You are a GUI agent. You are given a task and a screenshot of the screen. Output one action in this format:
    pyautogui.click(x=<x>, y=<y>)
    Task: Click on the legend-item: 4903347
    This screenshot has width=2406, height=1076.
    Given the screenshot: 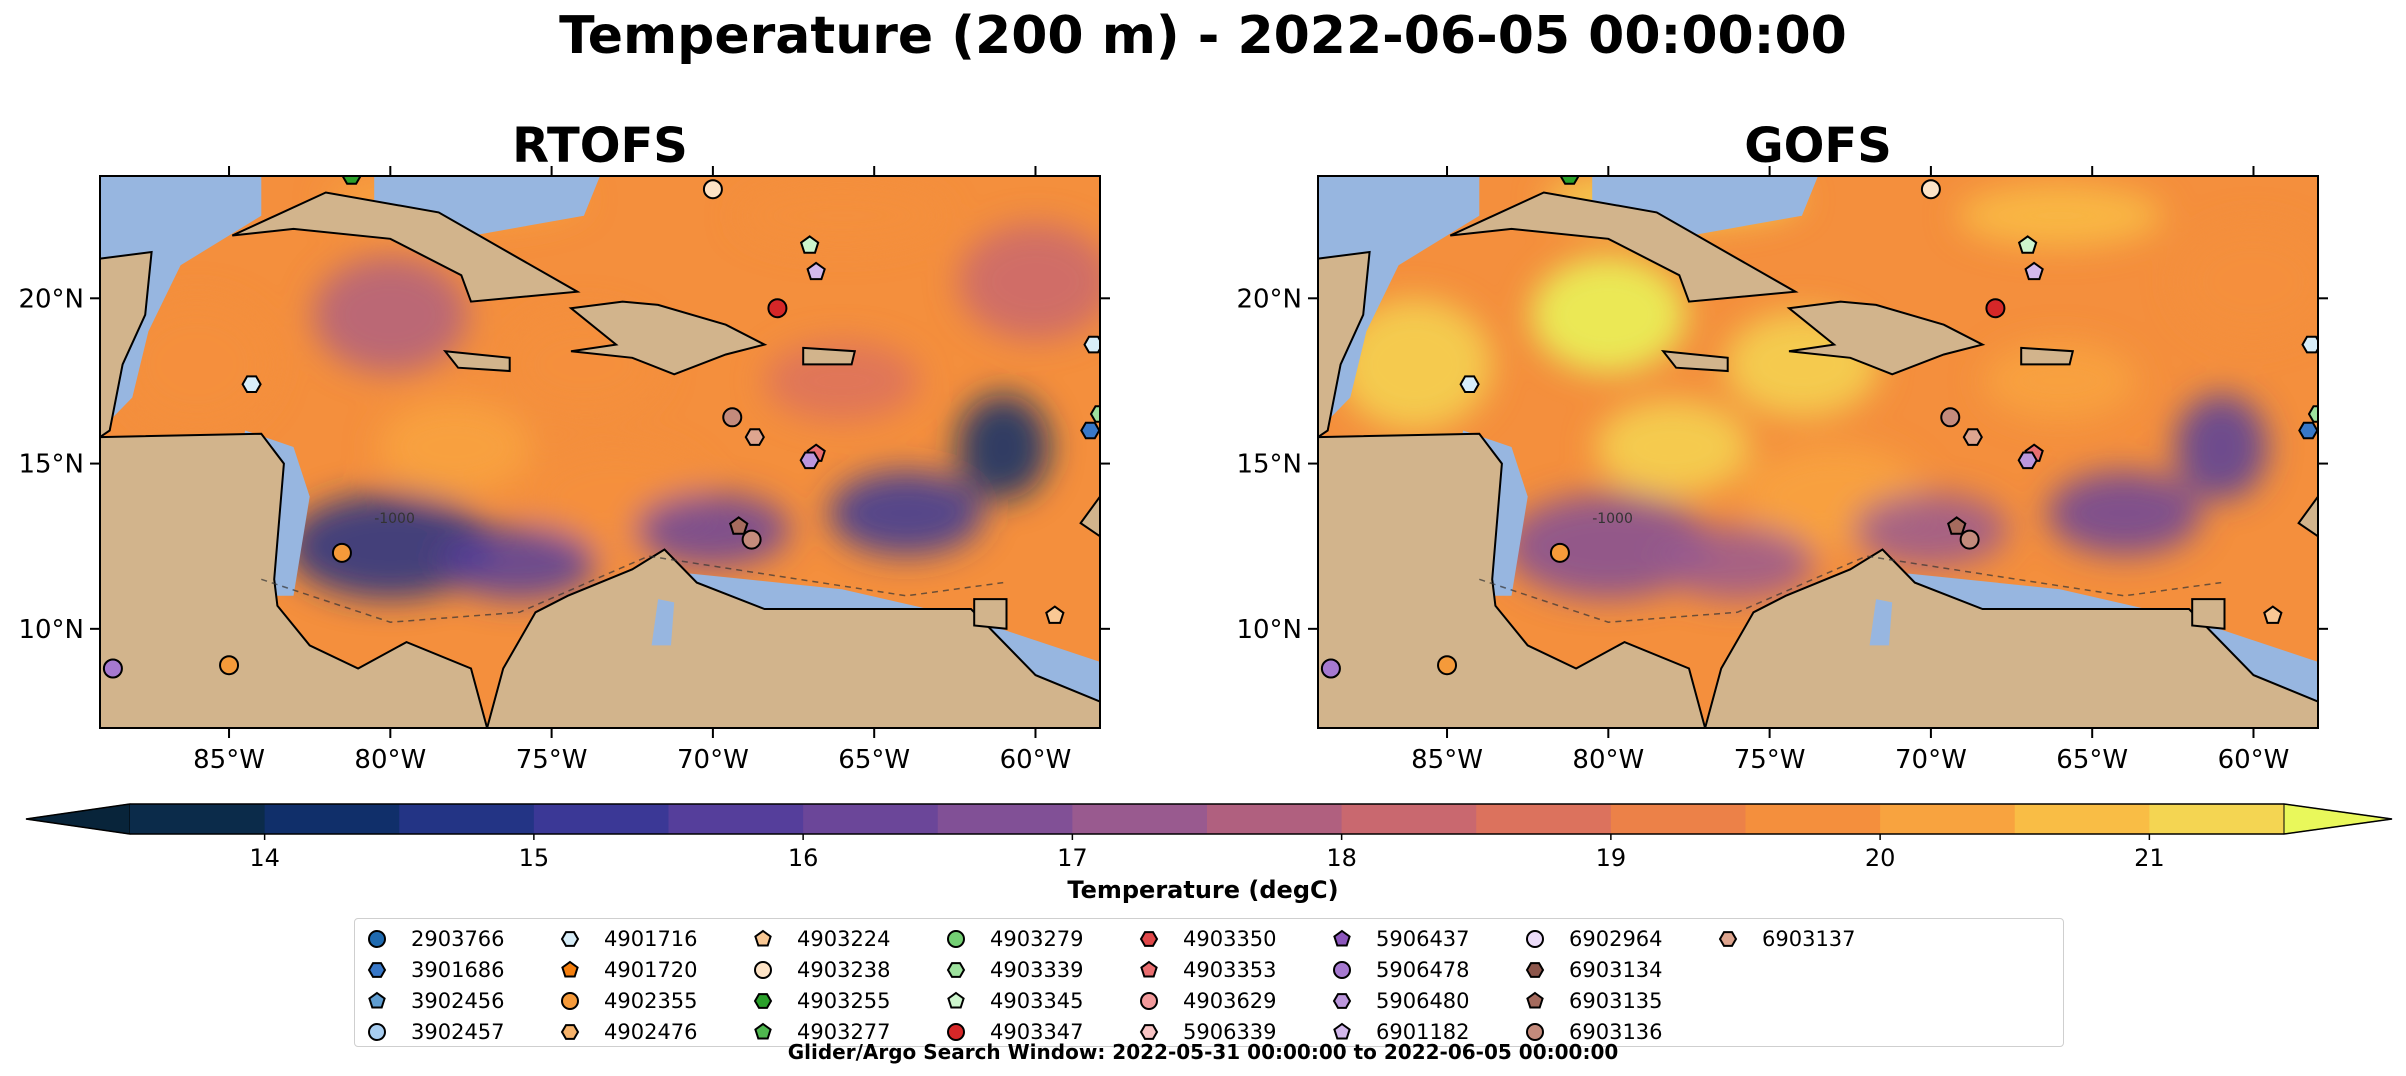 What is the action you would take?
    pyautogui.click(x=1040, y=1031)
    